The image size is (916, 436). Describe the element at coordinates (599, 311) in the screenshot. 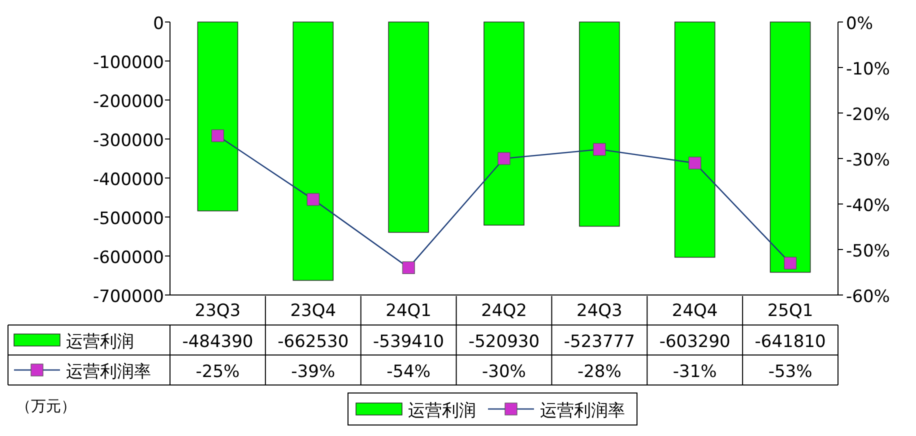

I see `x-tick-label: 24Q3` at that location.